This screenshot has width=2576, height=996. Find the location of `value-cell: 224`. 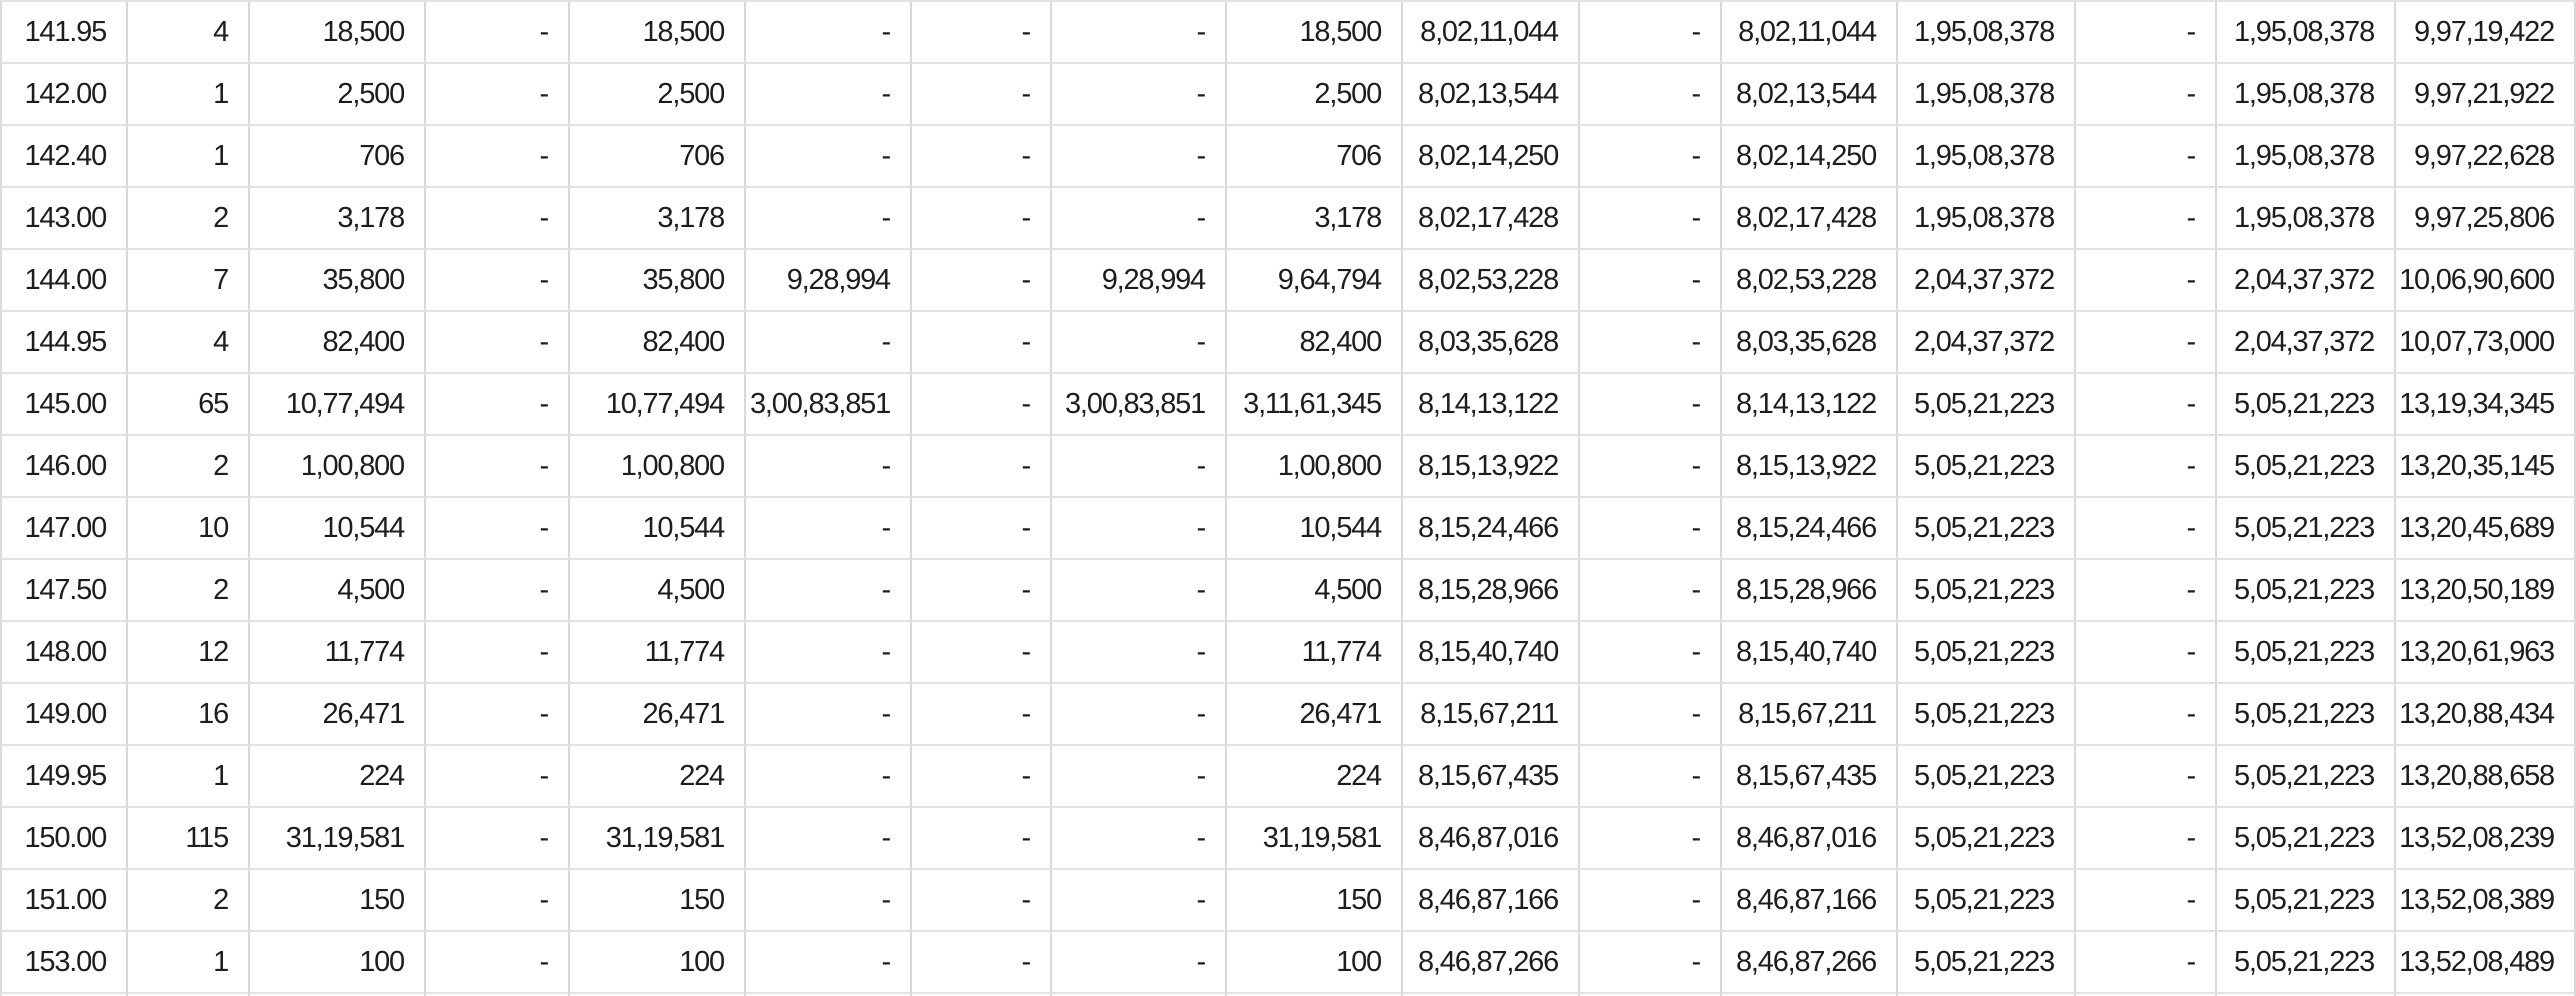

value-cell: 224 is located at coordinates (338, 777).